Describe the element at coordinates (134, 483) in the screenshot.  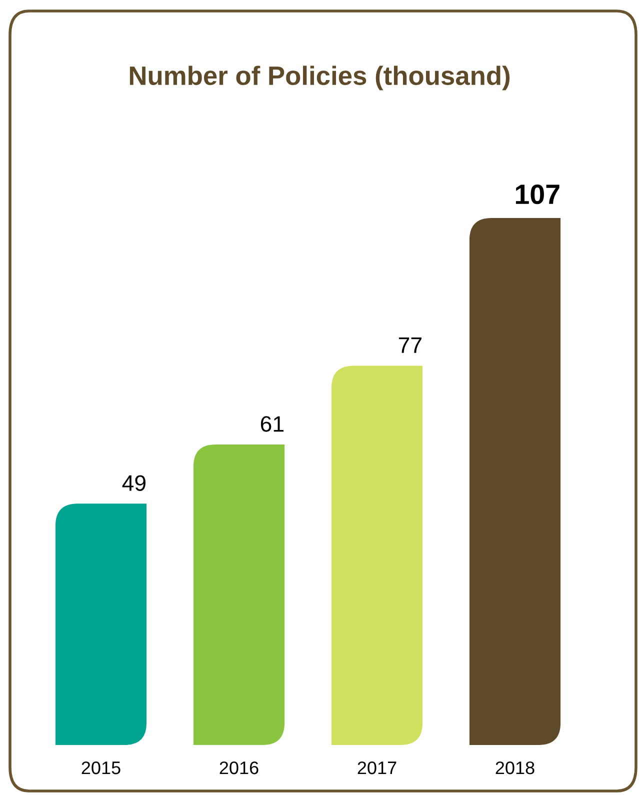
I see `data-label: 49` at that location.